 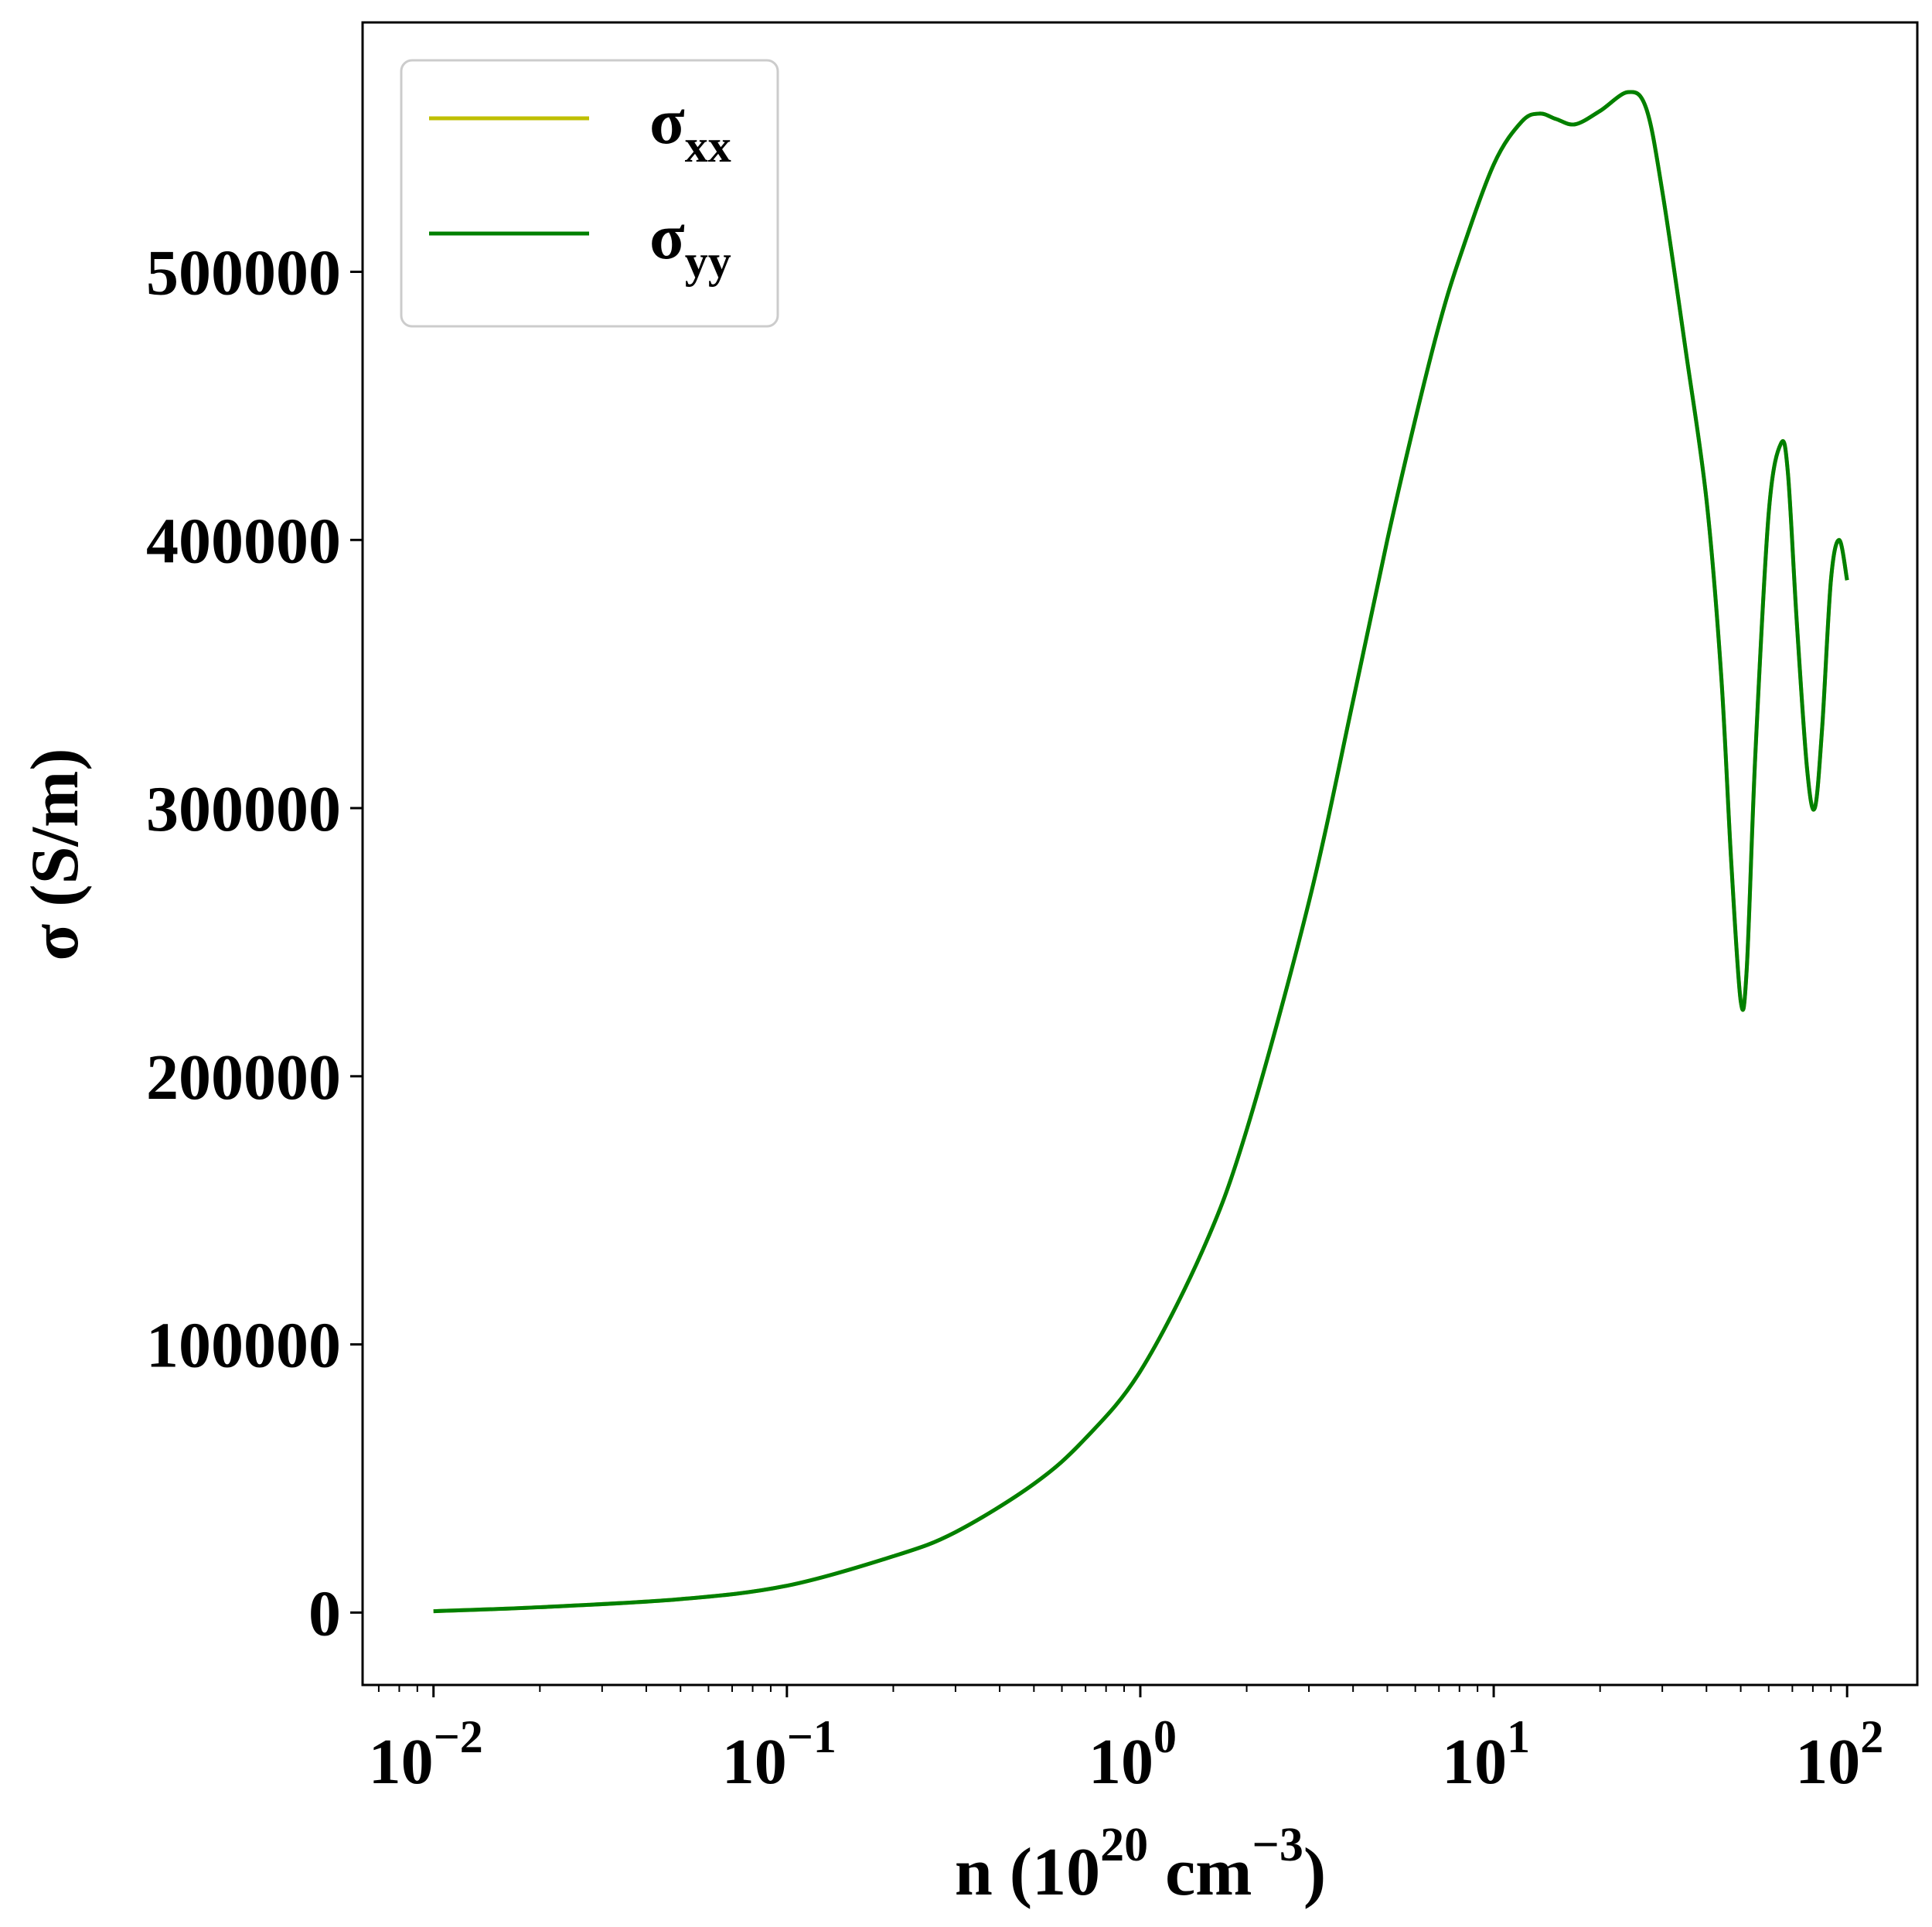 What do you see at coordinates (708, 146) in the screenshot?
I see `legend-label-sigma-xx-sub: xx` at bounding box center [708, 146].